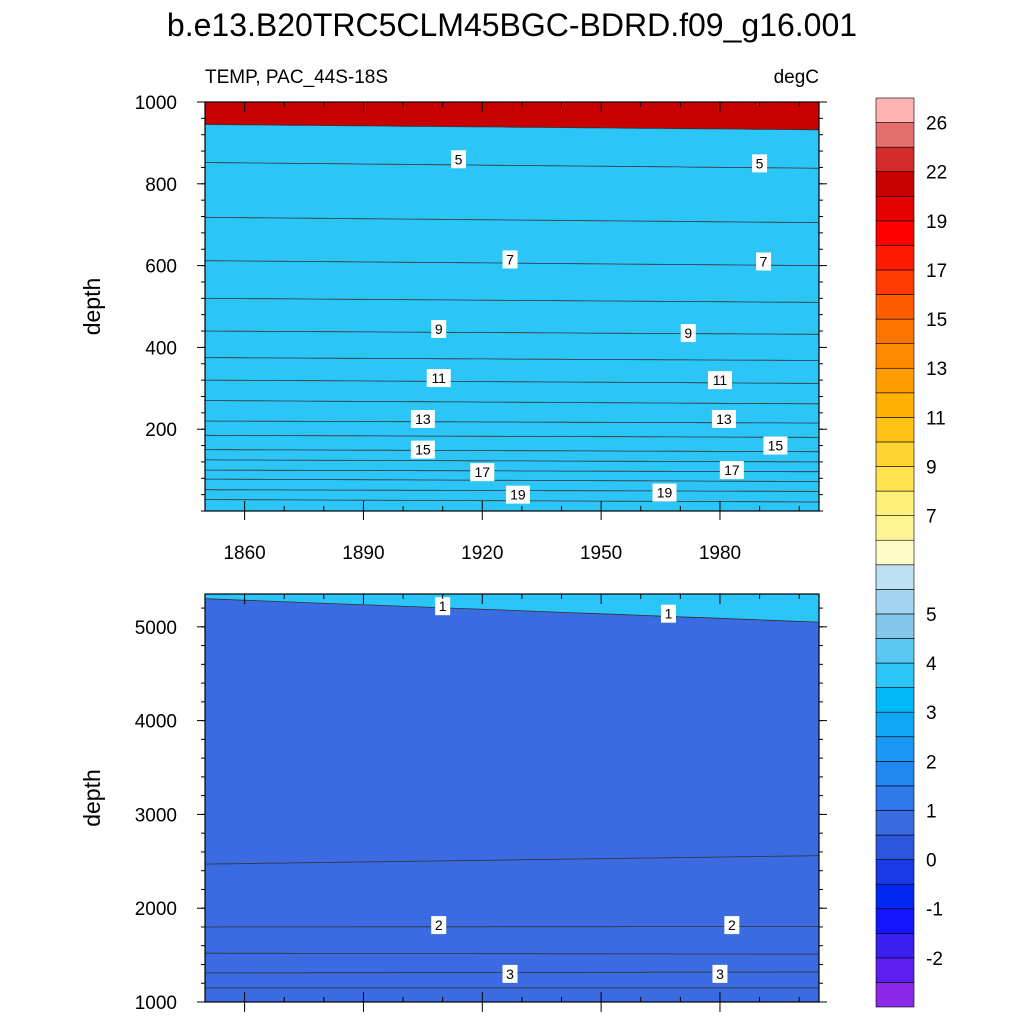 The height and width of the screenshot is (1024, 1024). Describe the element at coordinates (156, 628) in the screenshot. I see `y-tick-label: 5000` at that location.